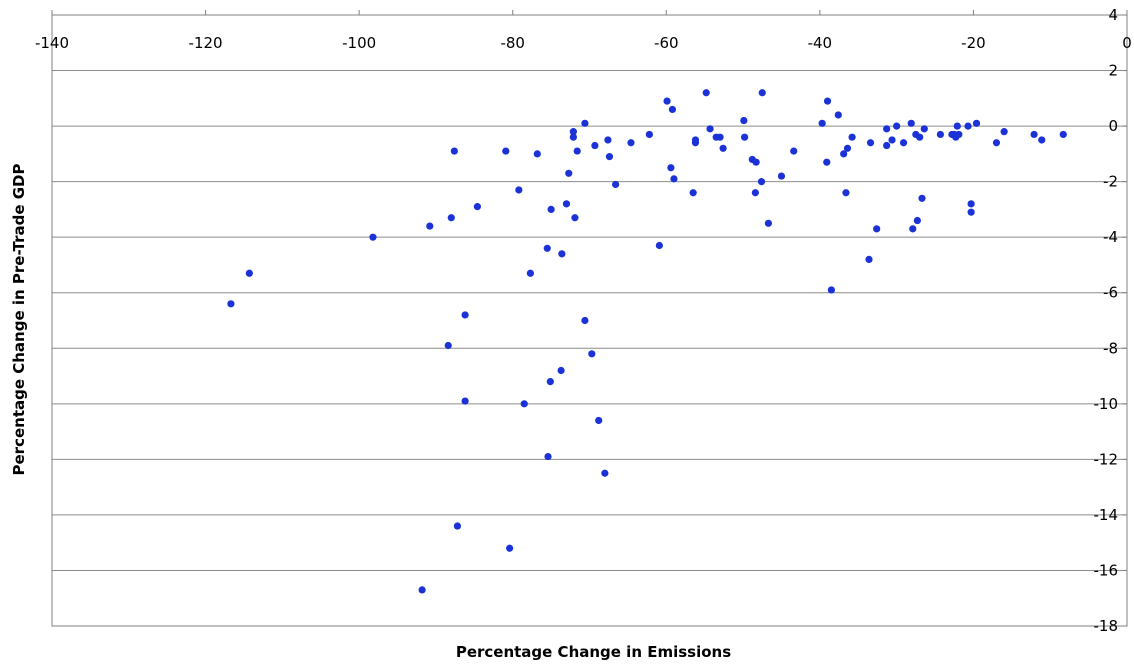  I want to click on x-tick-label: -20, so click(973, 43).